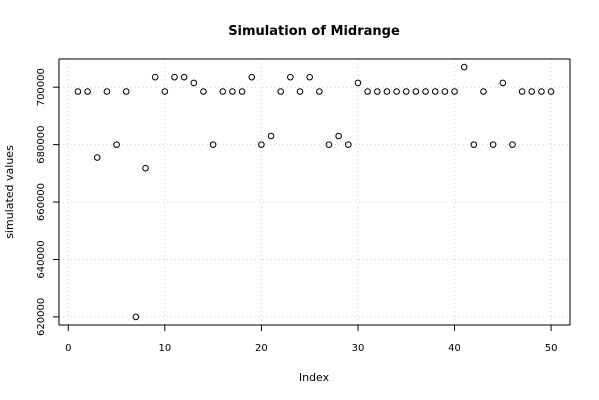  I want to click on y-axis: 620000 640000 660000 680000 700000, so click(48, 202).